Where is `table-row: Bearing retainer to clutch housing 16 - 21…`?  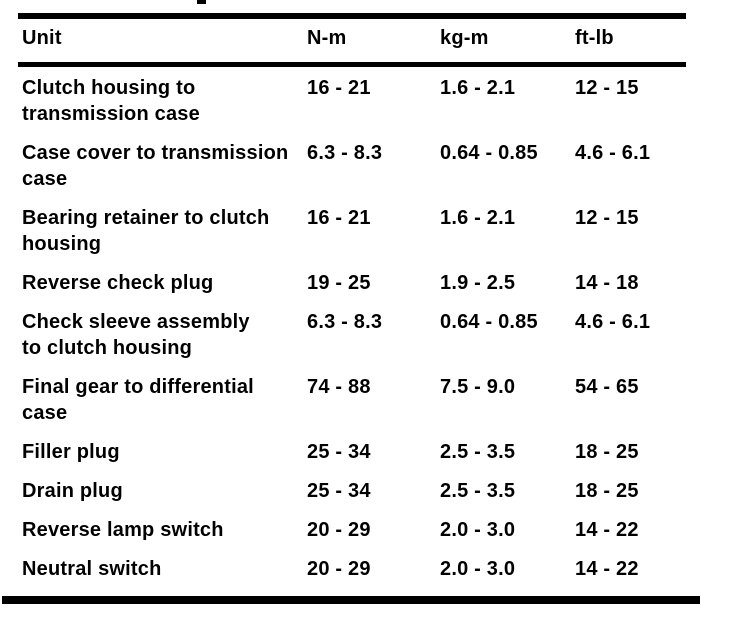 table-row: Bearing retainer to clutch housing 16 - 21… is located at coordinates (379, 231).